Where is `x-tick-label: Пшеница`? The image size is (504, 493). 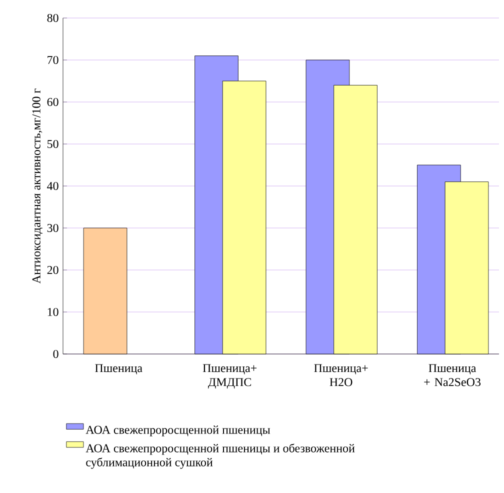 x-tick-label: Пшеница is located at coordinates (118, 369).